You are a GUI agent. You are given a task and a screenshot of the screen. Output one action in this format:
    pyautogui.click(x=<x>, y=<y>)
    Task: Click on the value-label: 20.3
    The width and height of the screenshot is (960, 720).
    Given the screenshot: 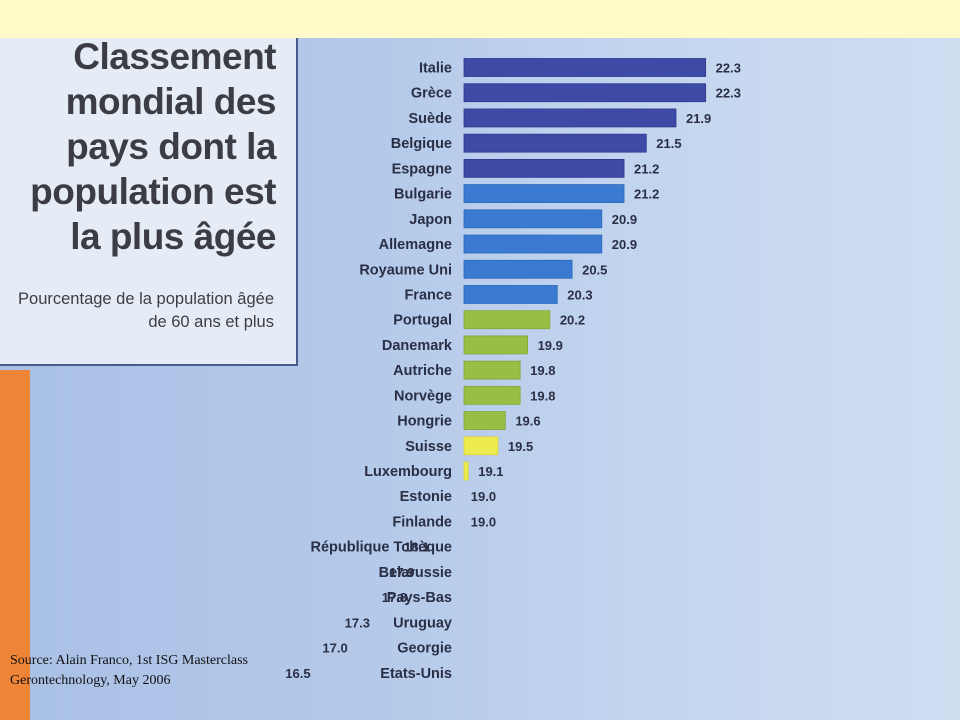 What is the action you would take?
    pyautogui.click(x=579, y=294)
    